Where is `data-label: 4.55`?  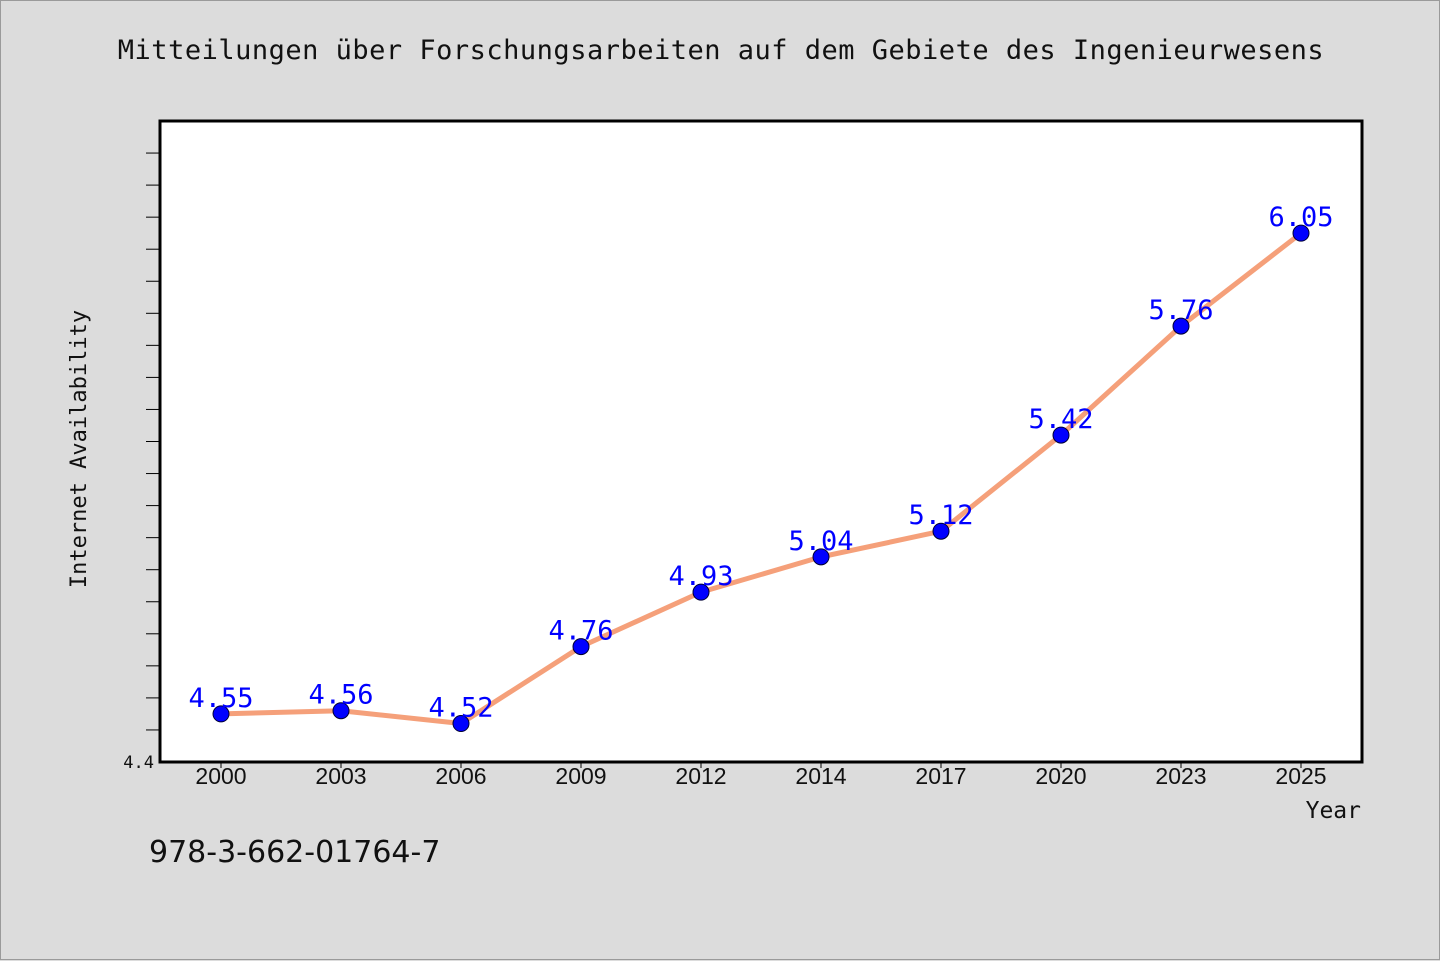 data-label: 4.55 is located at coordinates (220, 698).